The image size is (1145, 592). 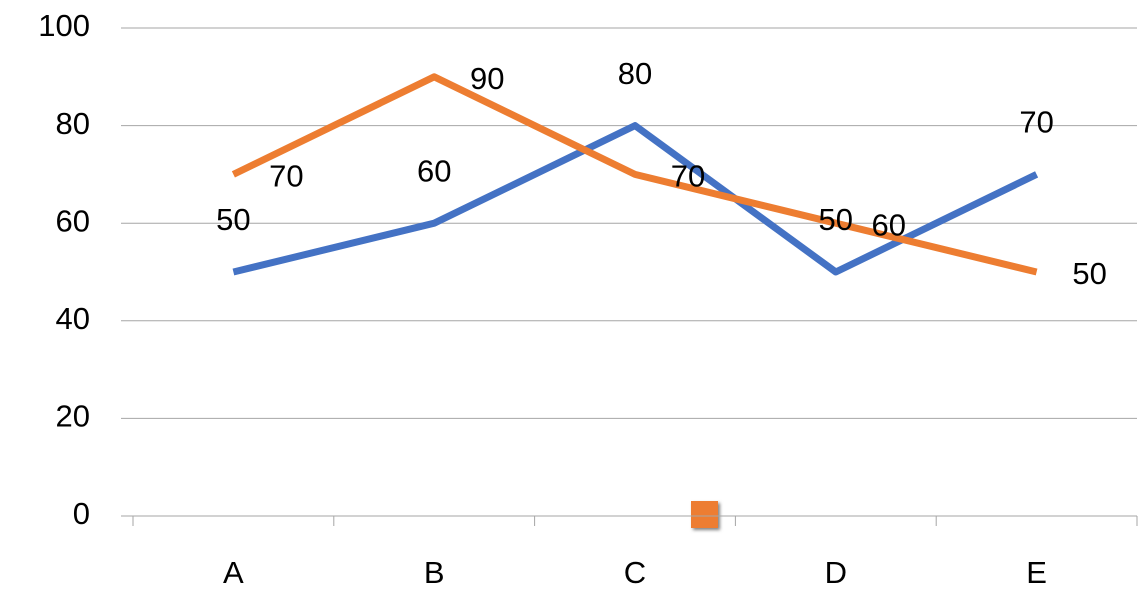 What do you see at coordinates (81, 513) in the screenshot?
I see `y-tick-label: 0` at bounding box center [81, 513].